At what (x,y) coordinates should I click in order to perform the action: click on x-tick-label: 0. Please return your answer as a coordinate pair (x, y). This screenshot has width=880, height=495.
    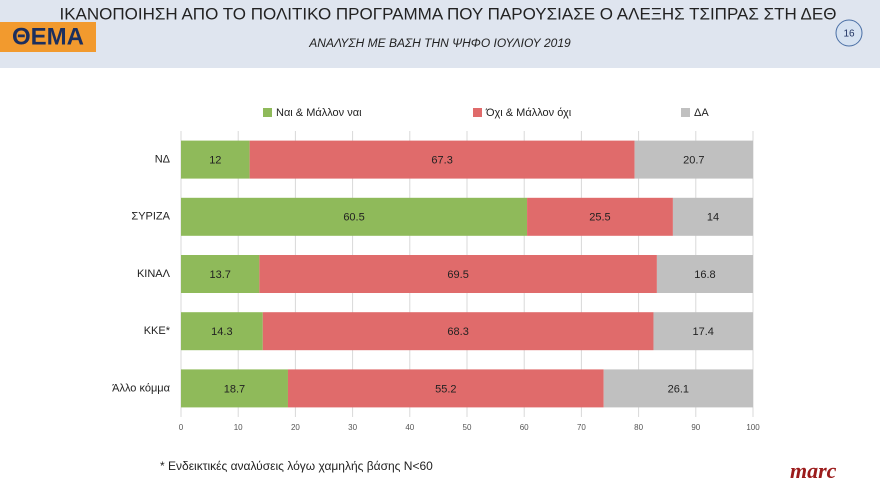
    Looking at the image, I should click on (181, 427).